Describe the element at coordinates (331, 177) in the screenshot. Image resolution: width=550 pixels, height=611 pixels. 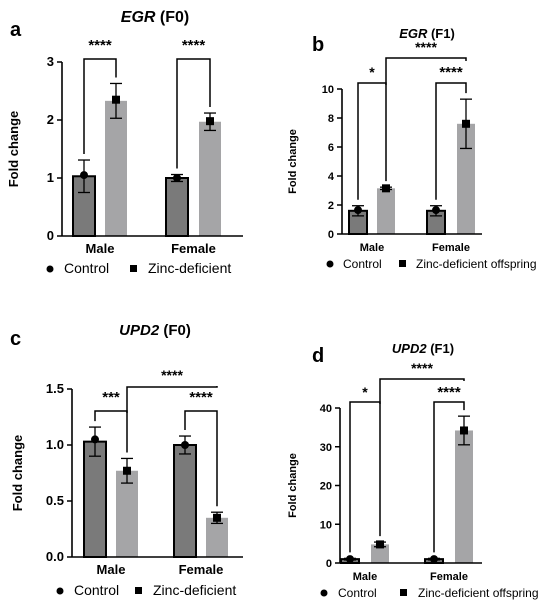
I see `y-tick-label: 4` at that location.